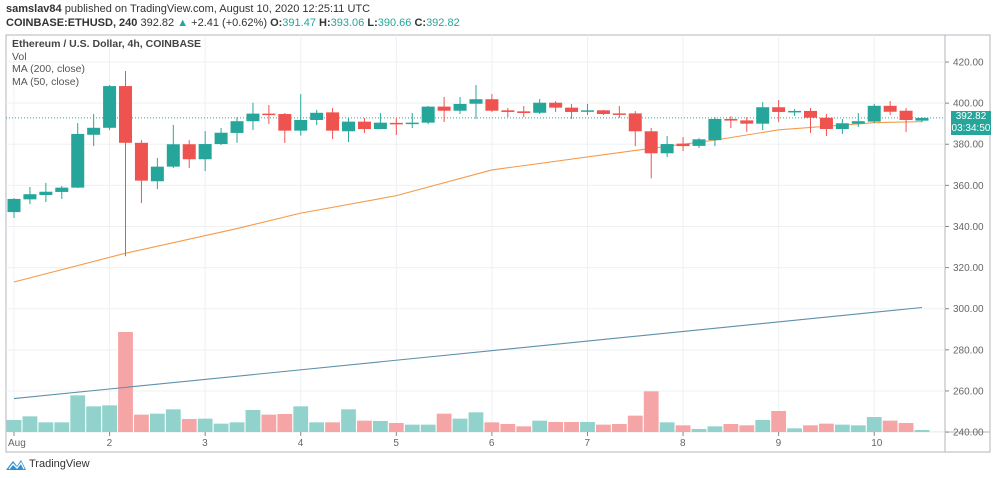 The width and height of the screenshot is (1000, 478). What do you see at coordinates (16, 465) in the screenshot?
I see `tradingview-logo-icon` at bounding box center [16, 465].